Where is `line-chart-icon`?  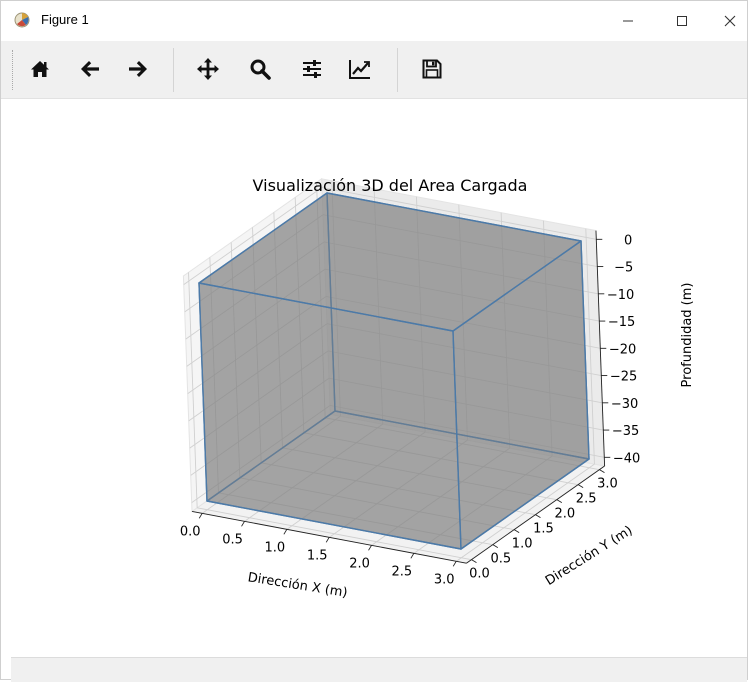 line-chart-icon is located at coordinates (359, 69).